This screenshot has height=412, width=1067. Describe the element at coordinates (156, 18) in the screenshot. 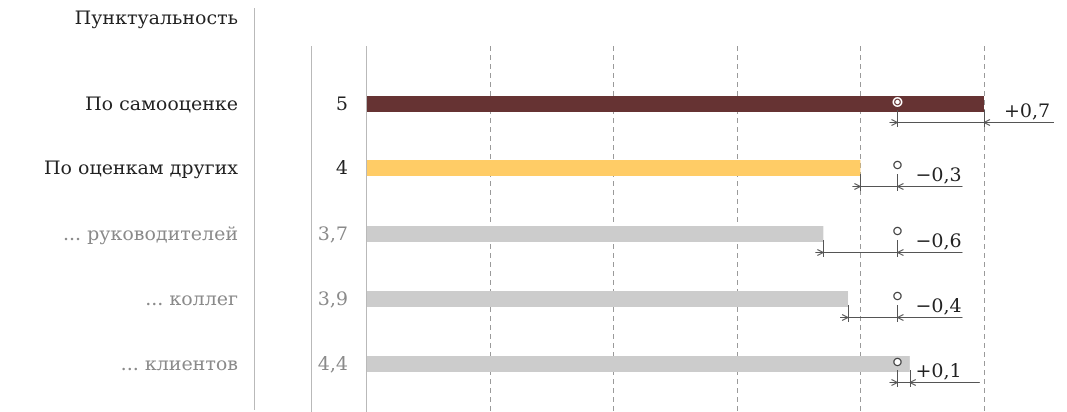

I see `chart-title: Пунктуальность` at that location.